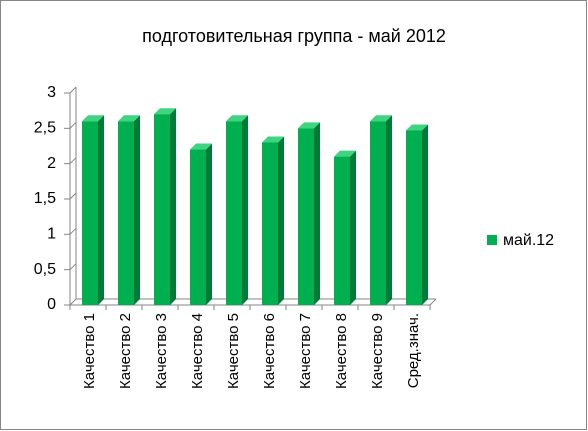  I want to click on x-tick-label: Качество 4, so click(197, 351).